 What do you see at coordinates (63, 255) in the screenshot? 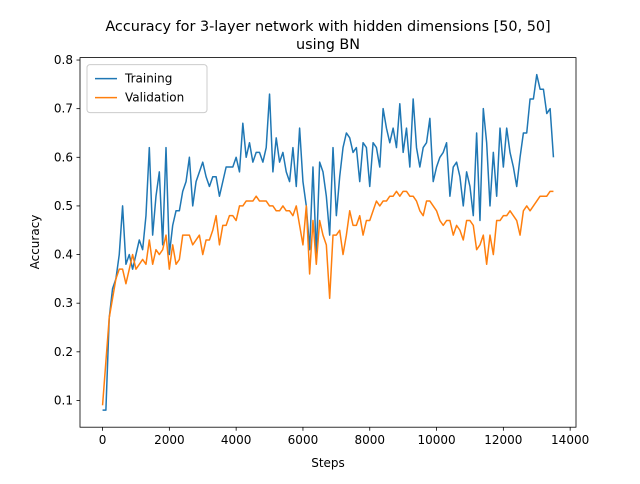
I see `y-tick-label: 0.4` at bounding box center [63, 255].